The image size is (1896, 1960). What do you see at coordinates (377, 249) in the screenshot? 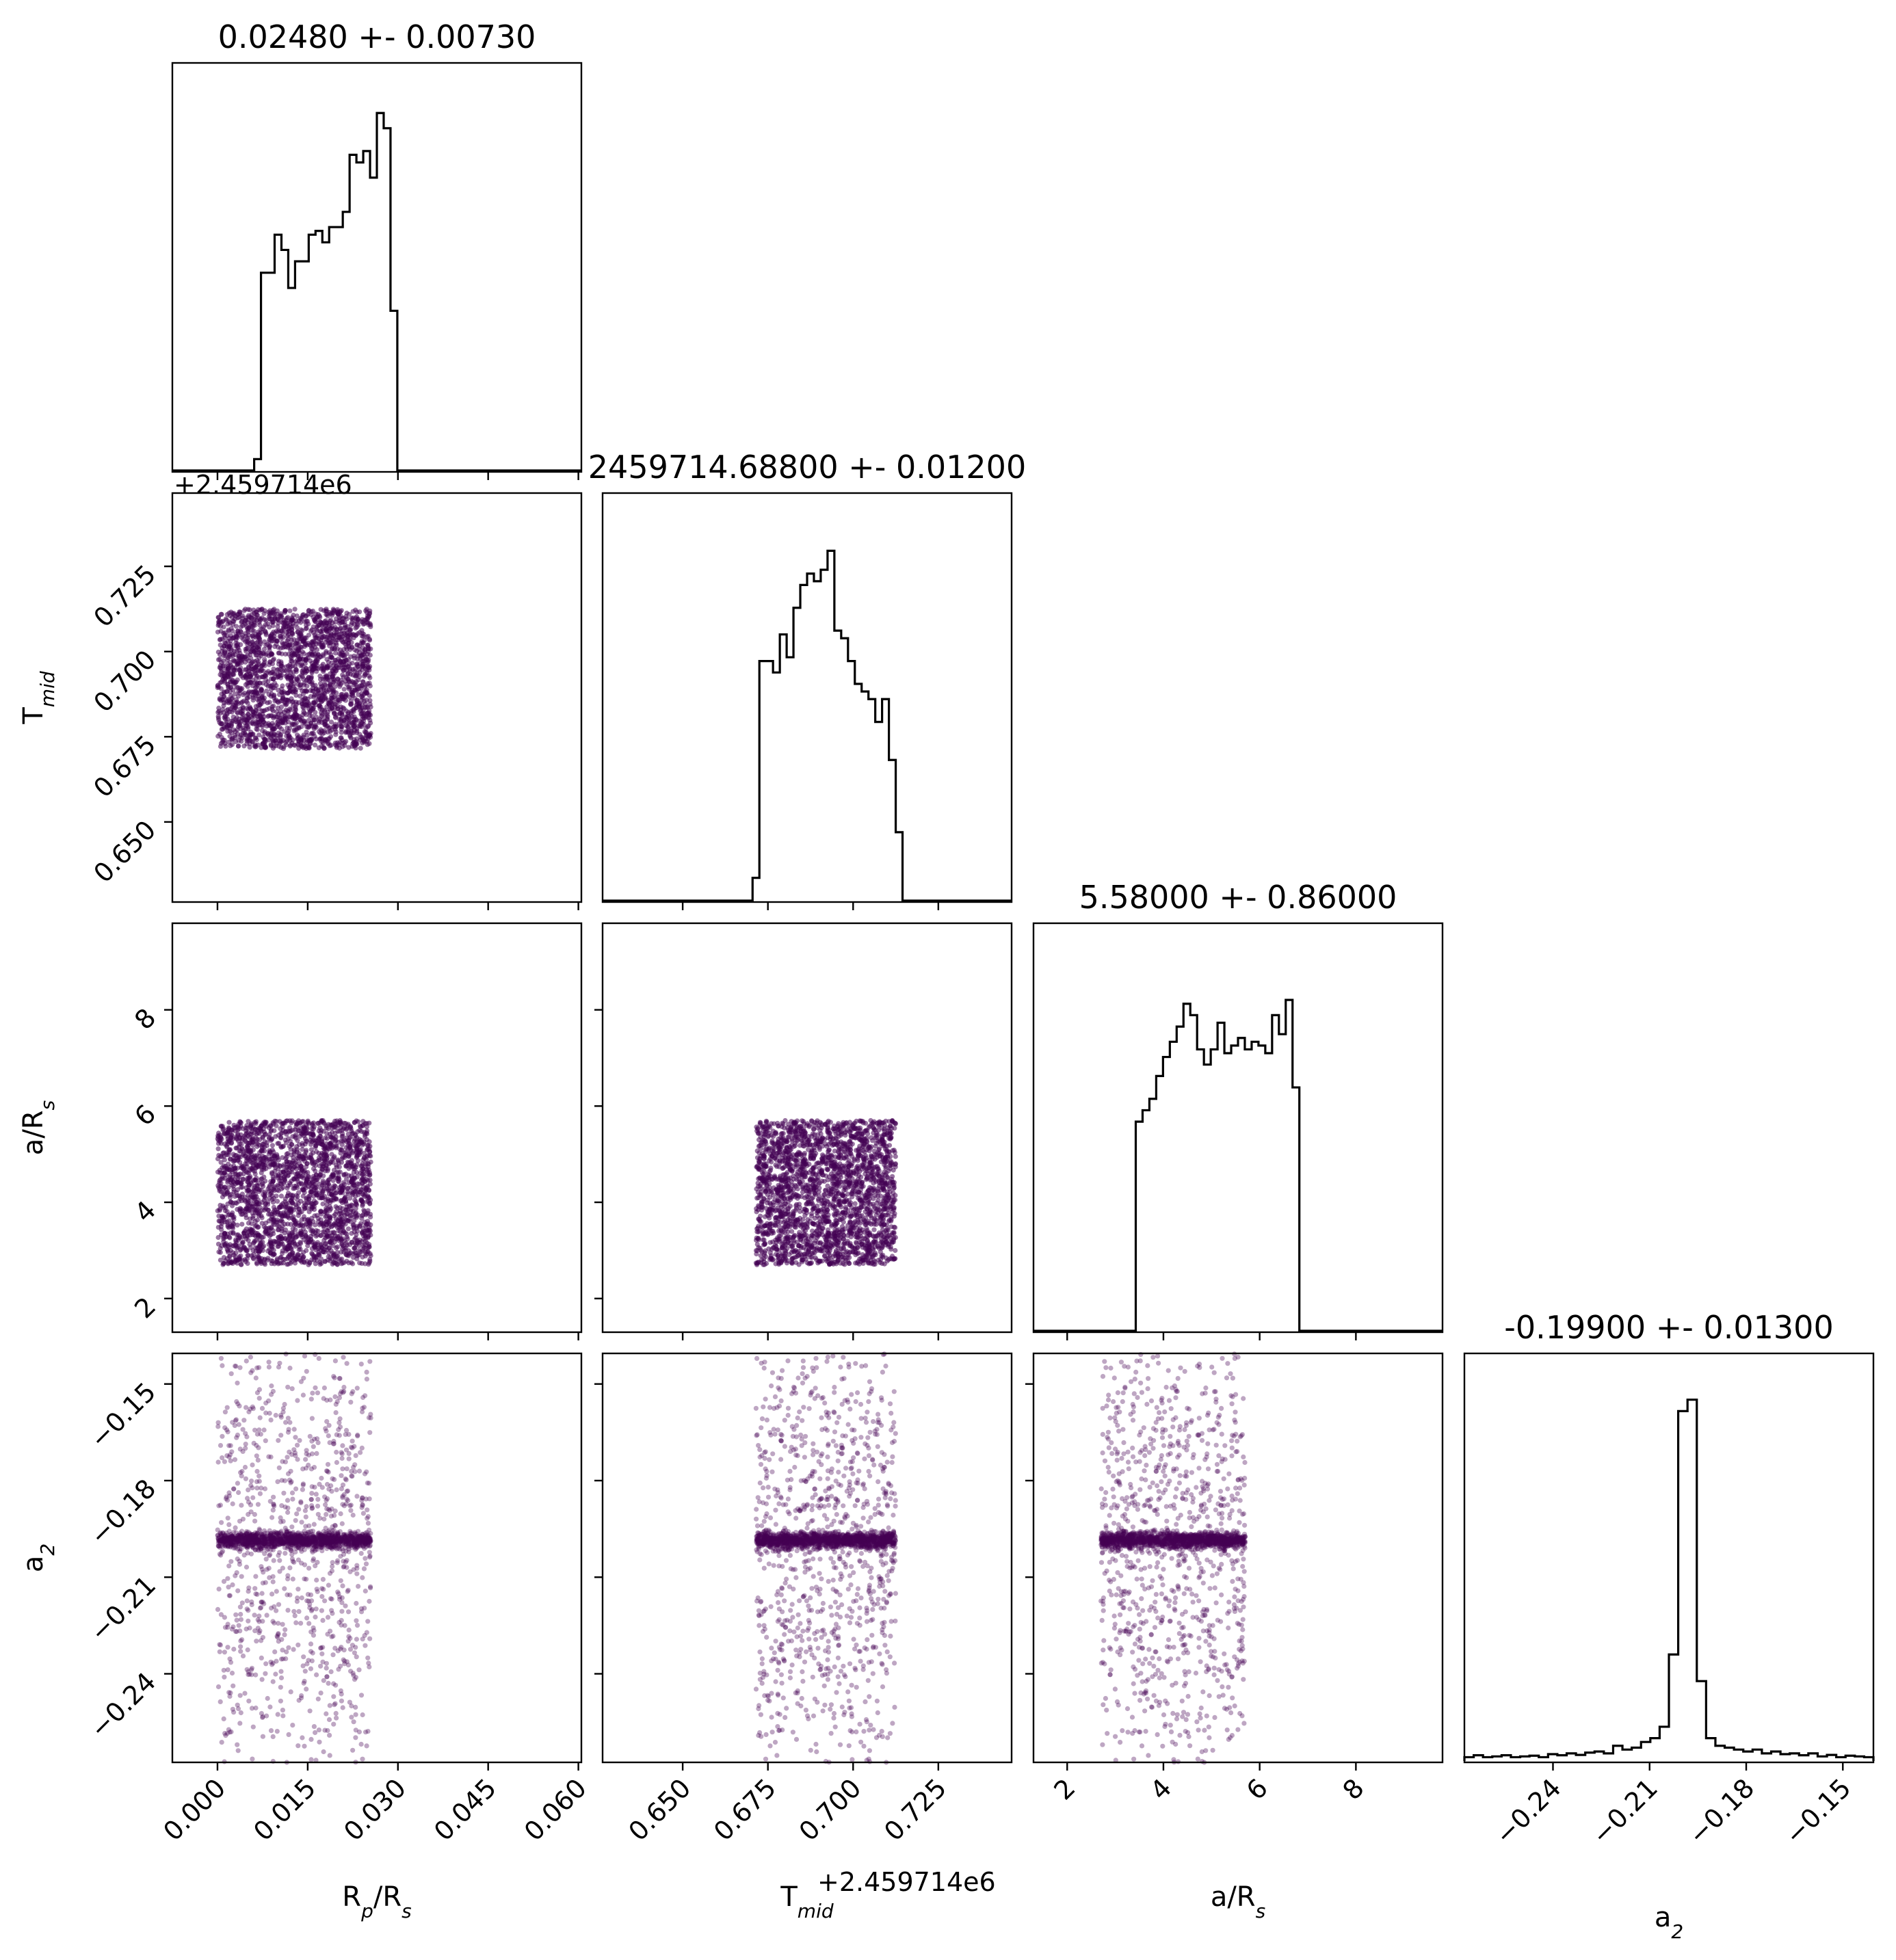
I see `panel-rp-vs-rp: 0.02480 +- 0.00730` at bounding box center [377, 249].